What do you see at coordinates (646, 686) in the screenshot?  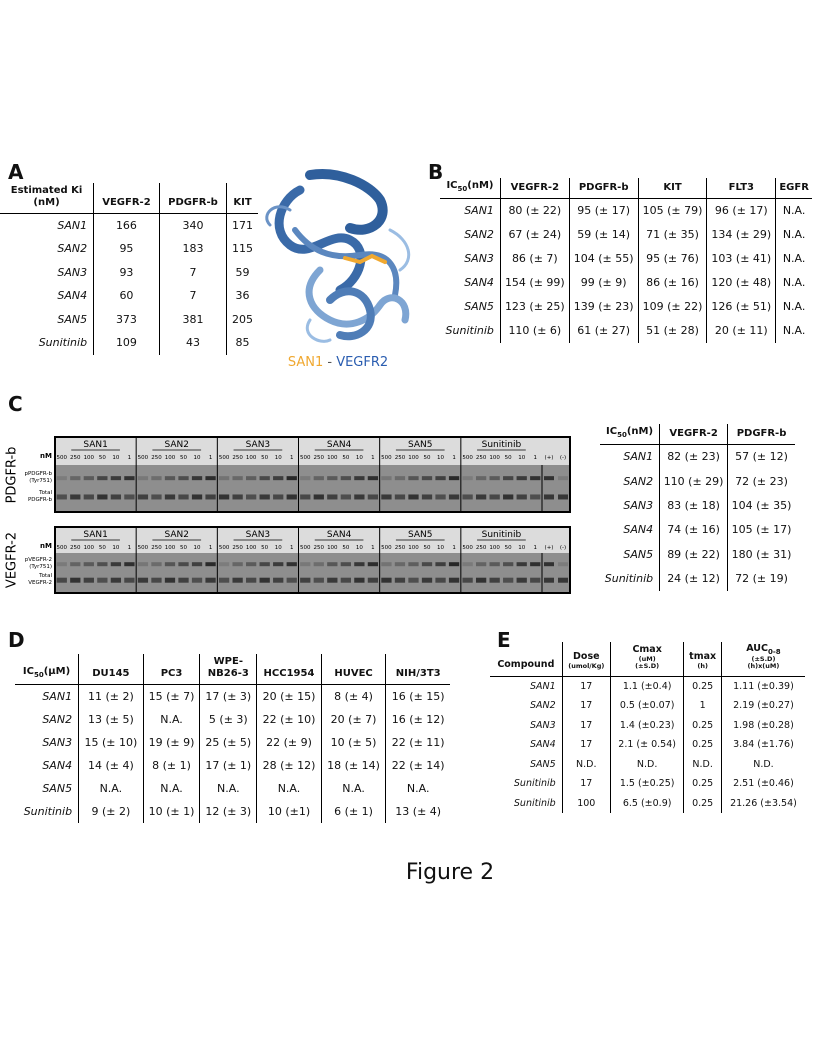 I see `cell: 1.1 (±0.4)` at bounding box center [646, 686].